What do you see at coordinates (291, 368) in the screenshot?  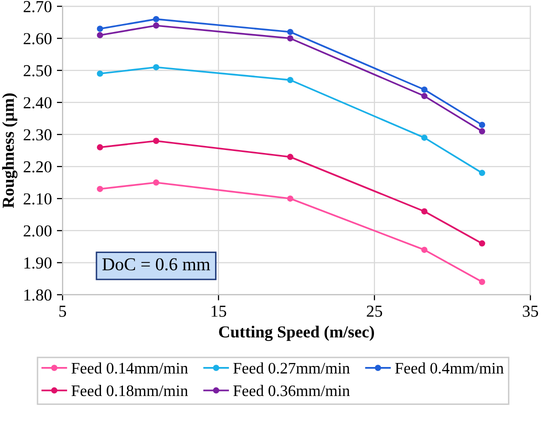 I see `legend-label: Feed 0.27mm/min` at bounding box center [291, 368].